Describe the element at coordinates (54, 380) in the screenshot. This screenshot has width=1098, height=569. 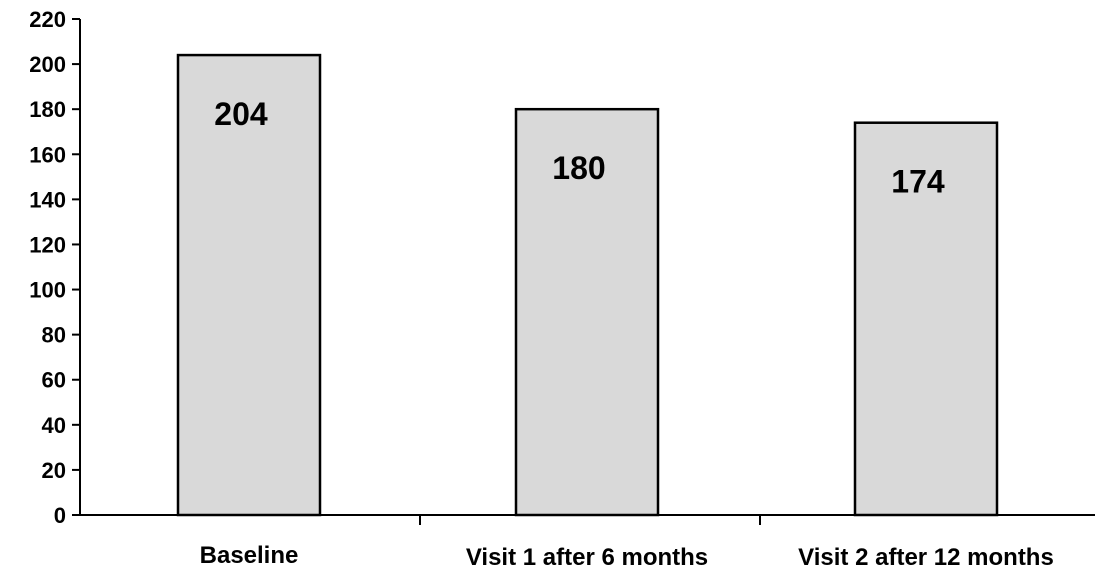
I see `y-tick-label: 60` at that location.